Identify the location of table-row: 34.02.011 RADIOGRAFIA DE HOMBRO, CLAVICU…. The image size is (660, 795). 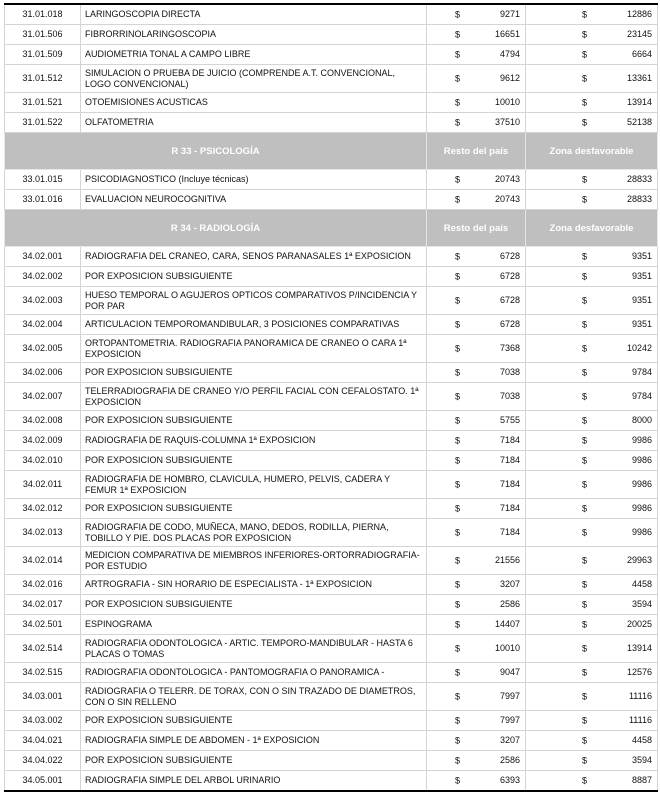
(331, 484).